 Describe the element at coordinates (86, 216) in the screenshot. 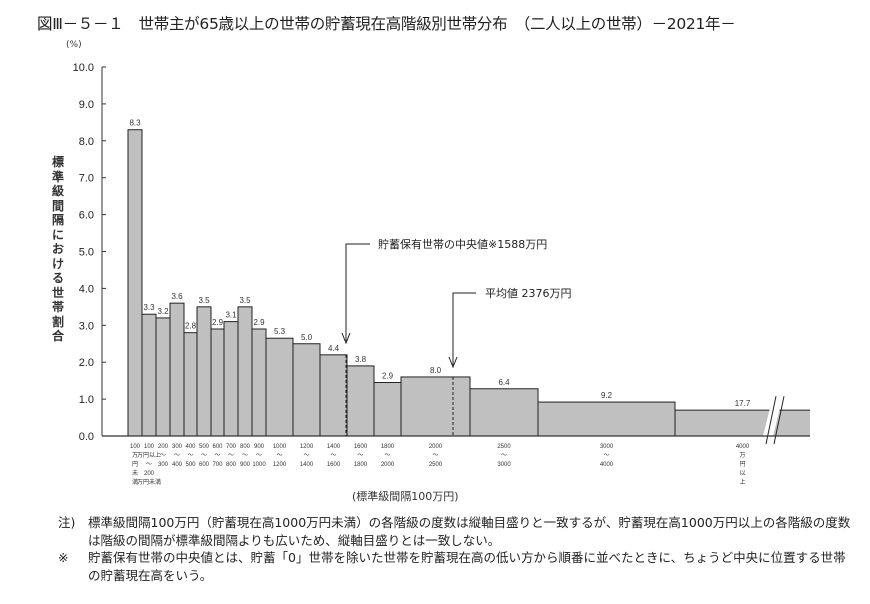

I see `y-tick-label: 6.0` at that location.